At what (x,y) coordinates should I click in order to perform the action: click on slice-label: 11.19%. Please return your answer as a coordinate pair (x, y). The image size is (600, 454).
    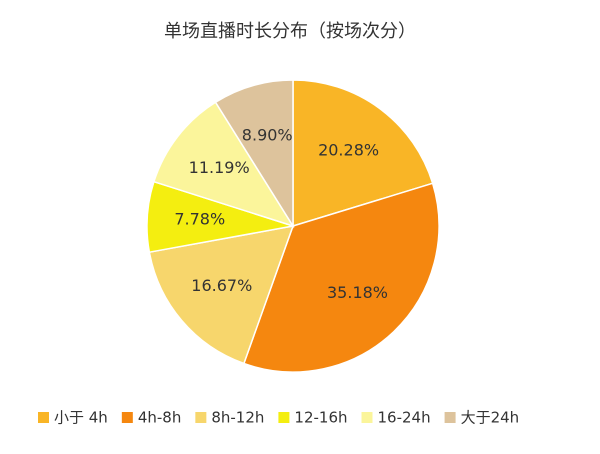
    Looking at the image, I should click on (219, 167).